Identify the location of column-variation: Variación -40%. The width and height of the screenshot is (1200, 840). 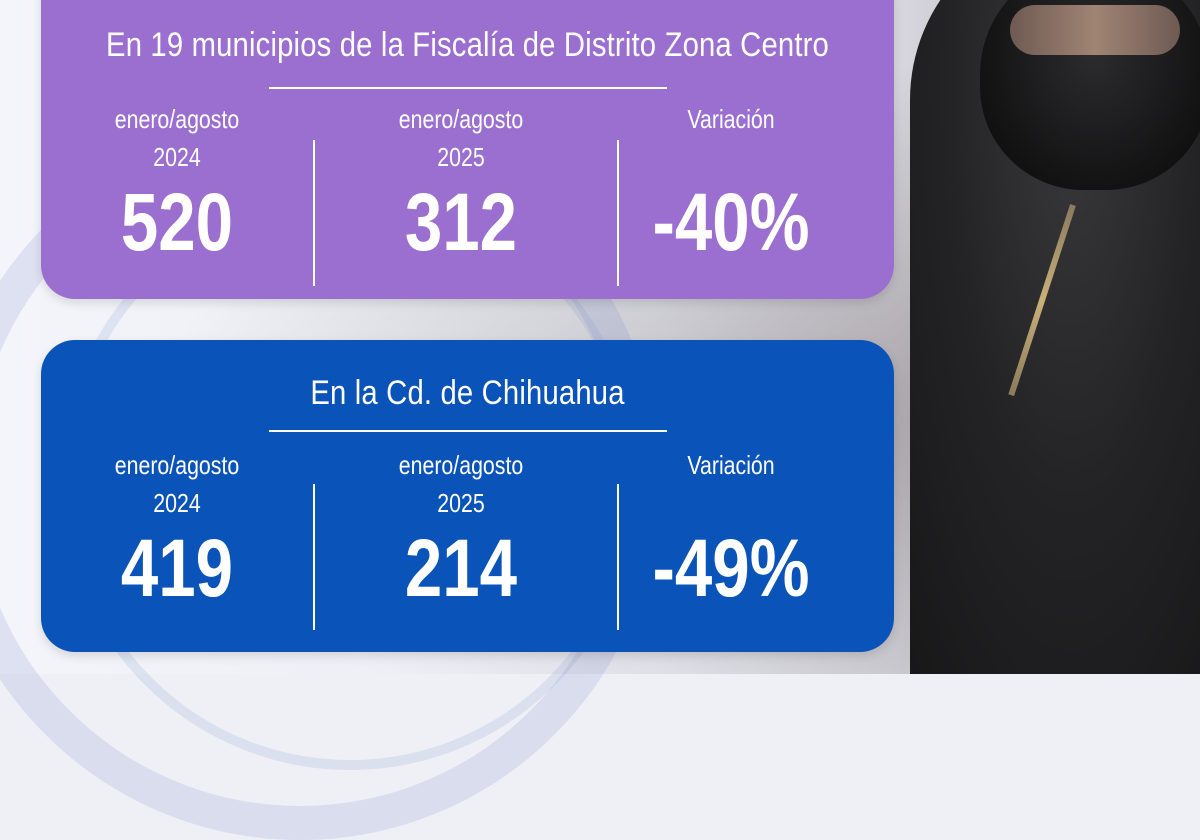
(731, 183).